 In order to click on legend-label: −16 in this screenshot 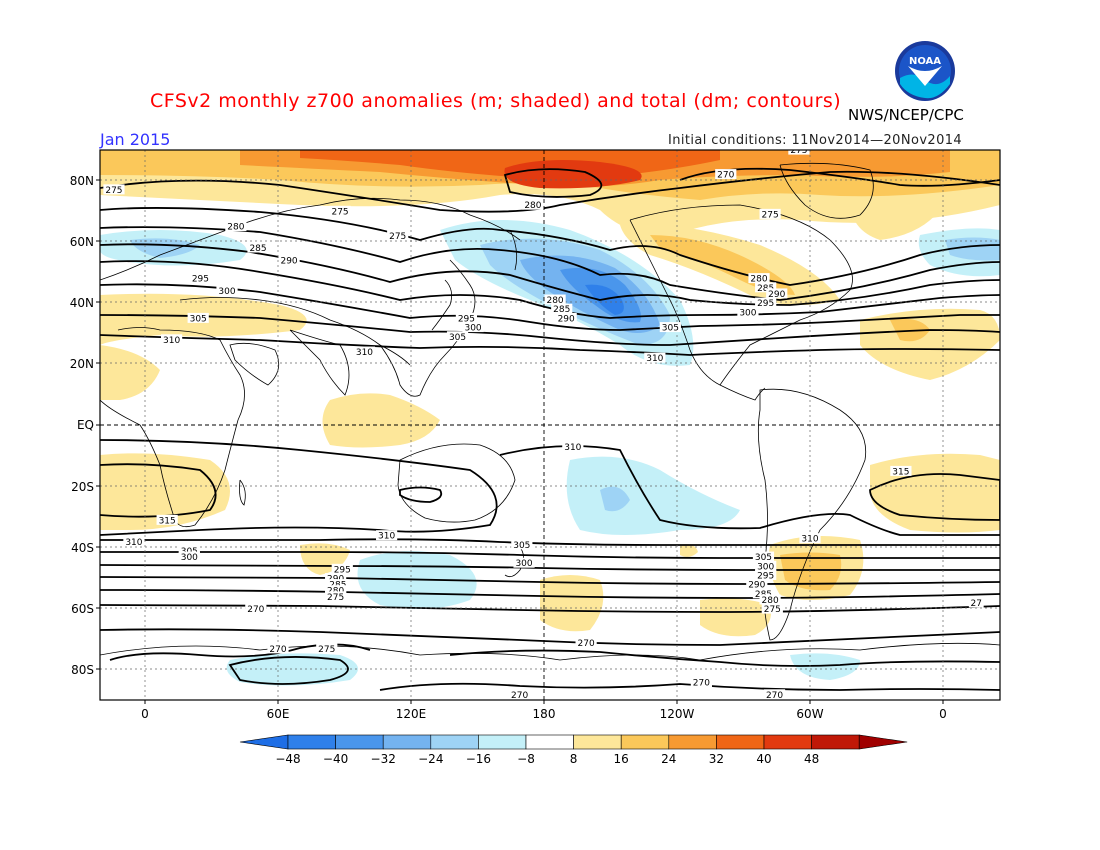, I will do `click(478, 759)`.